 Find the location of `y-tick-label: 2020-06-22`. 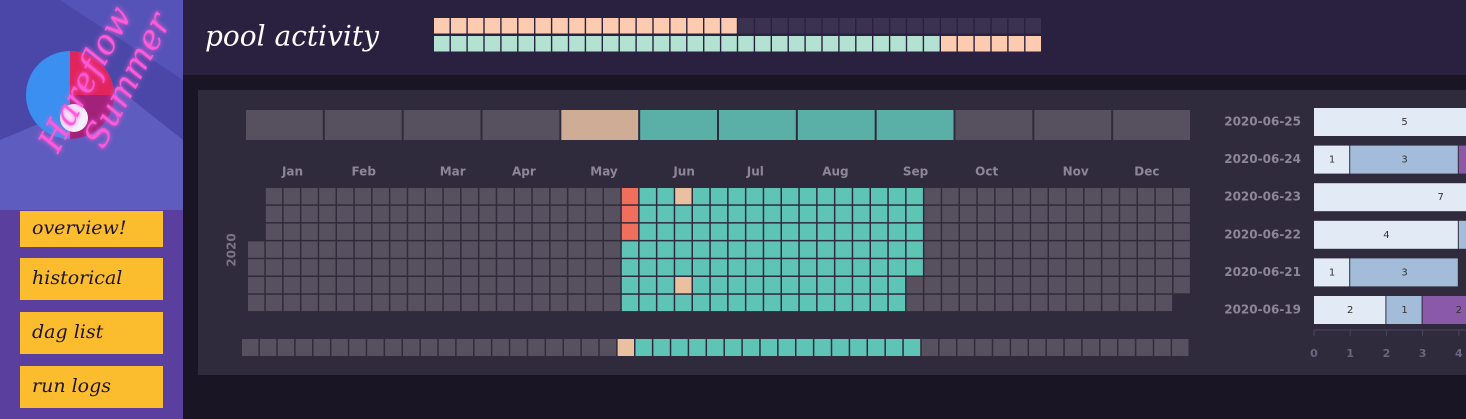

y-tick-label: 2020-06-22 is located at coordinates (1262, 234).